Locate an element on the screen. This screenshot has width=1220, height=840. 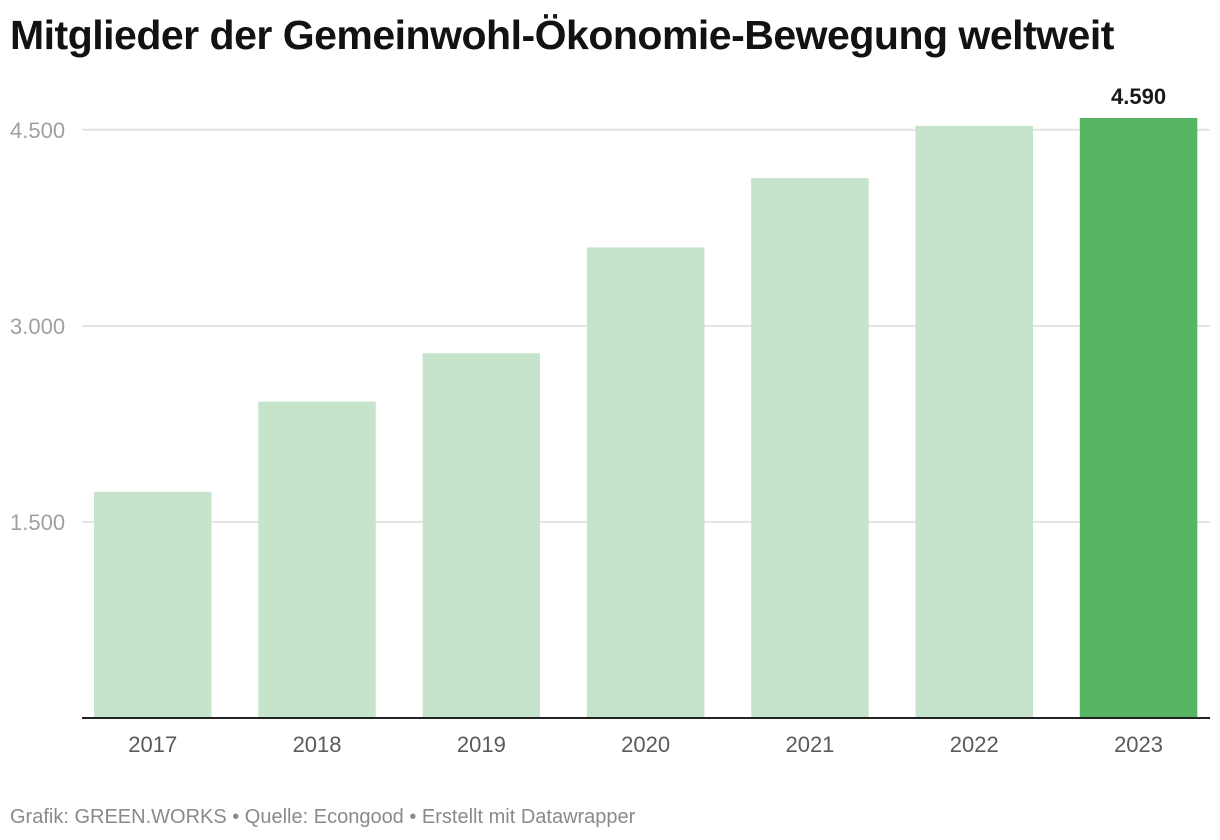
y-tick-label: 1.500 is located at coordinates (37, 522).